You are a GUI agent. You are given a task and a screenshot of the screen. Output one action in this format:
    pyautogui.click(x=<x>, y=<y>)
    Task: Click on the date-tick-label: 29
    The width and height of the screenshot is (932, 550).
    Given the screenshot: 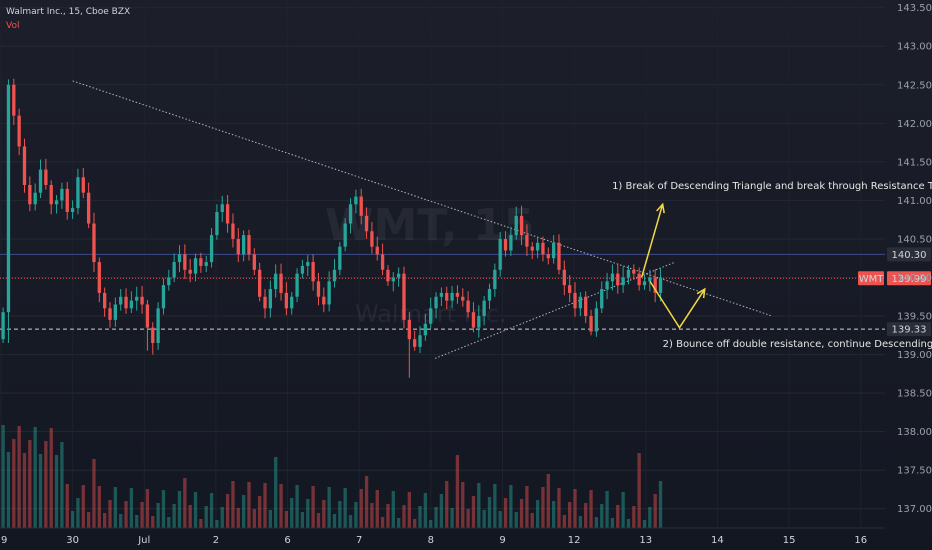 What is the action you would take?
    pyautogui.click(x=3, y=540)
    